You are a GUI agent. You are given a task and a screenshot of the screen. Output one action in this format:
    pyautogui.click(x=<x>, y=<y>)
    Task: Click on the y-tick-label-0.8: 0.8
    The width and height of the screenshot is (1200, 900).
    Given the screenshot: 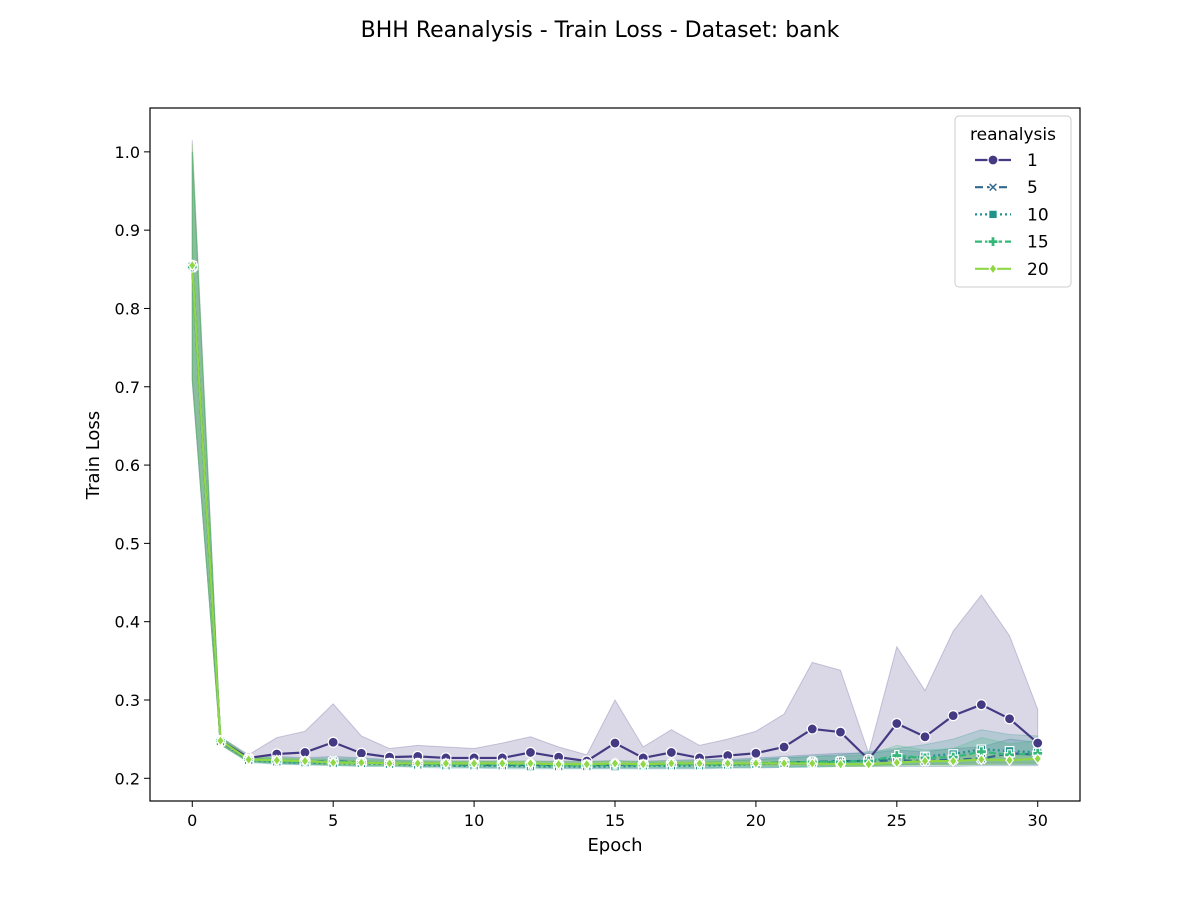 What is the action you would take?
    pyautogui.click(x=127, y=308)
    